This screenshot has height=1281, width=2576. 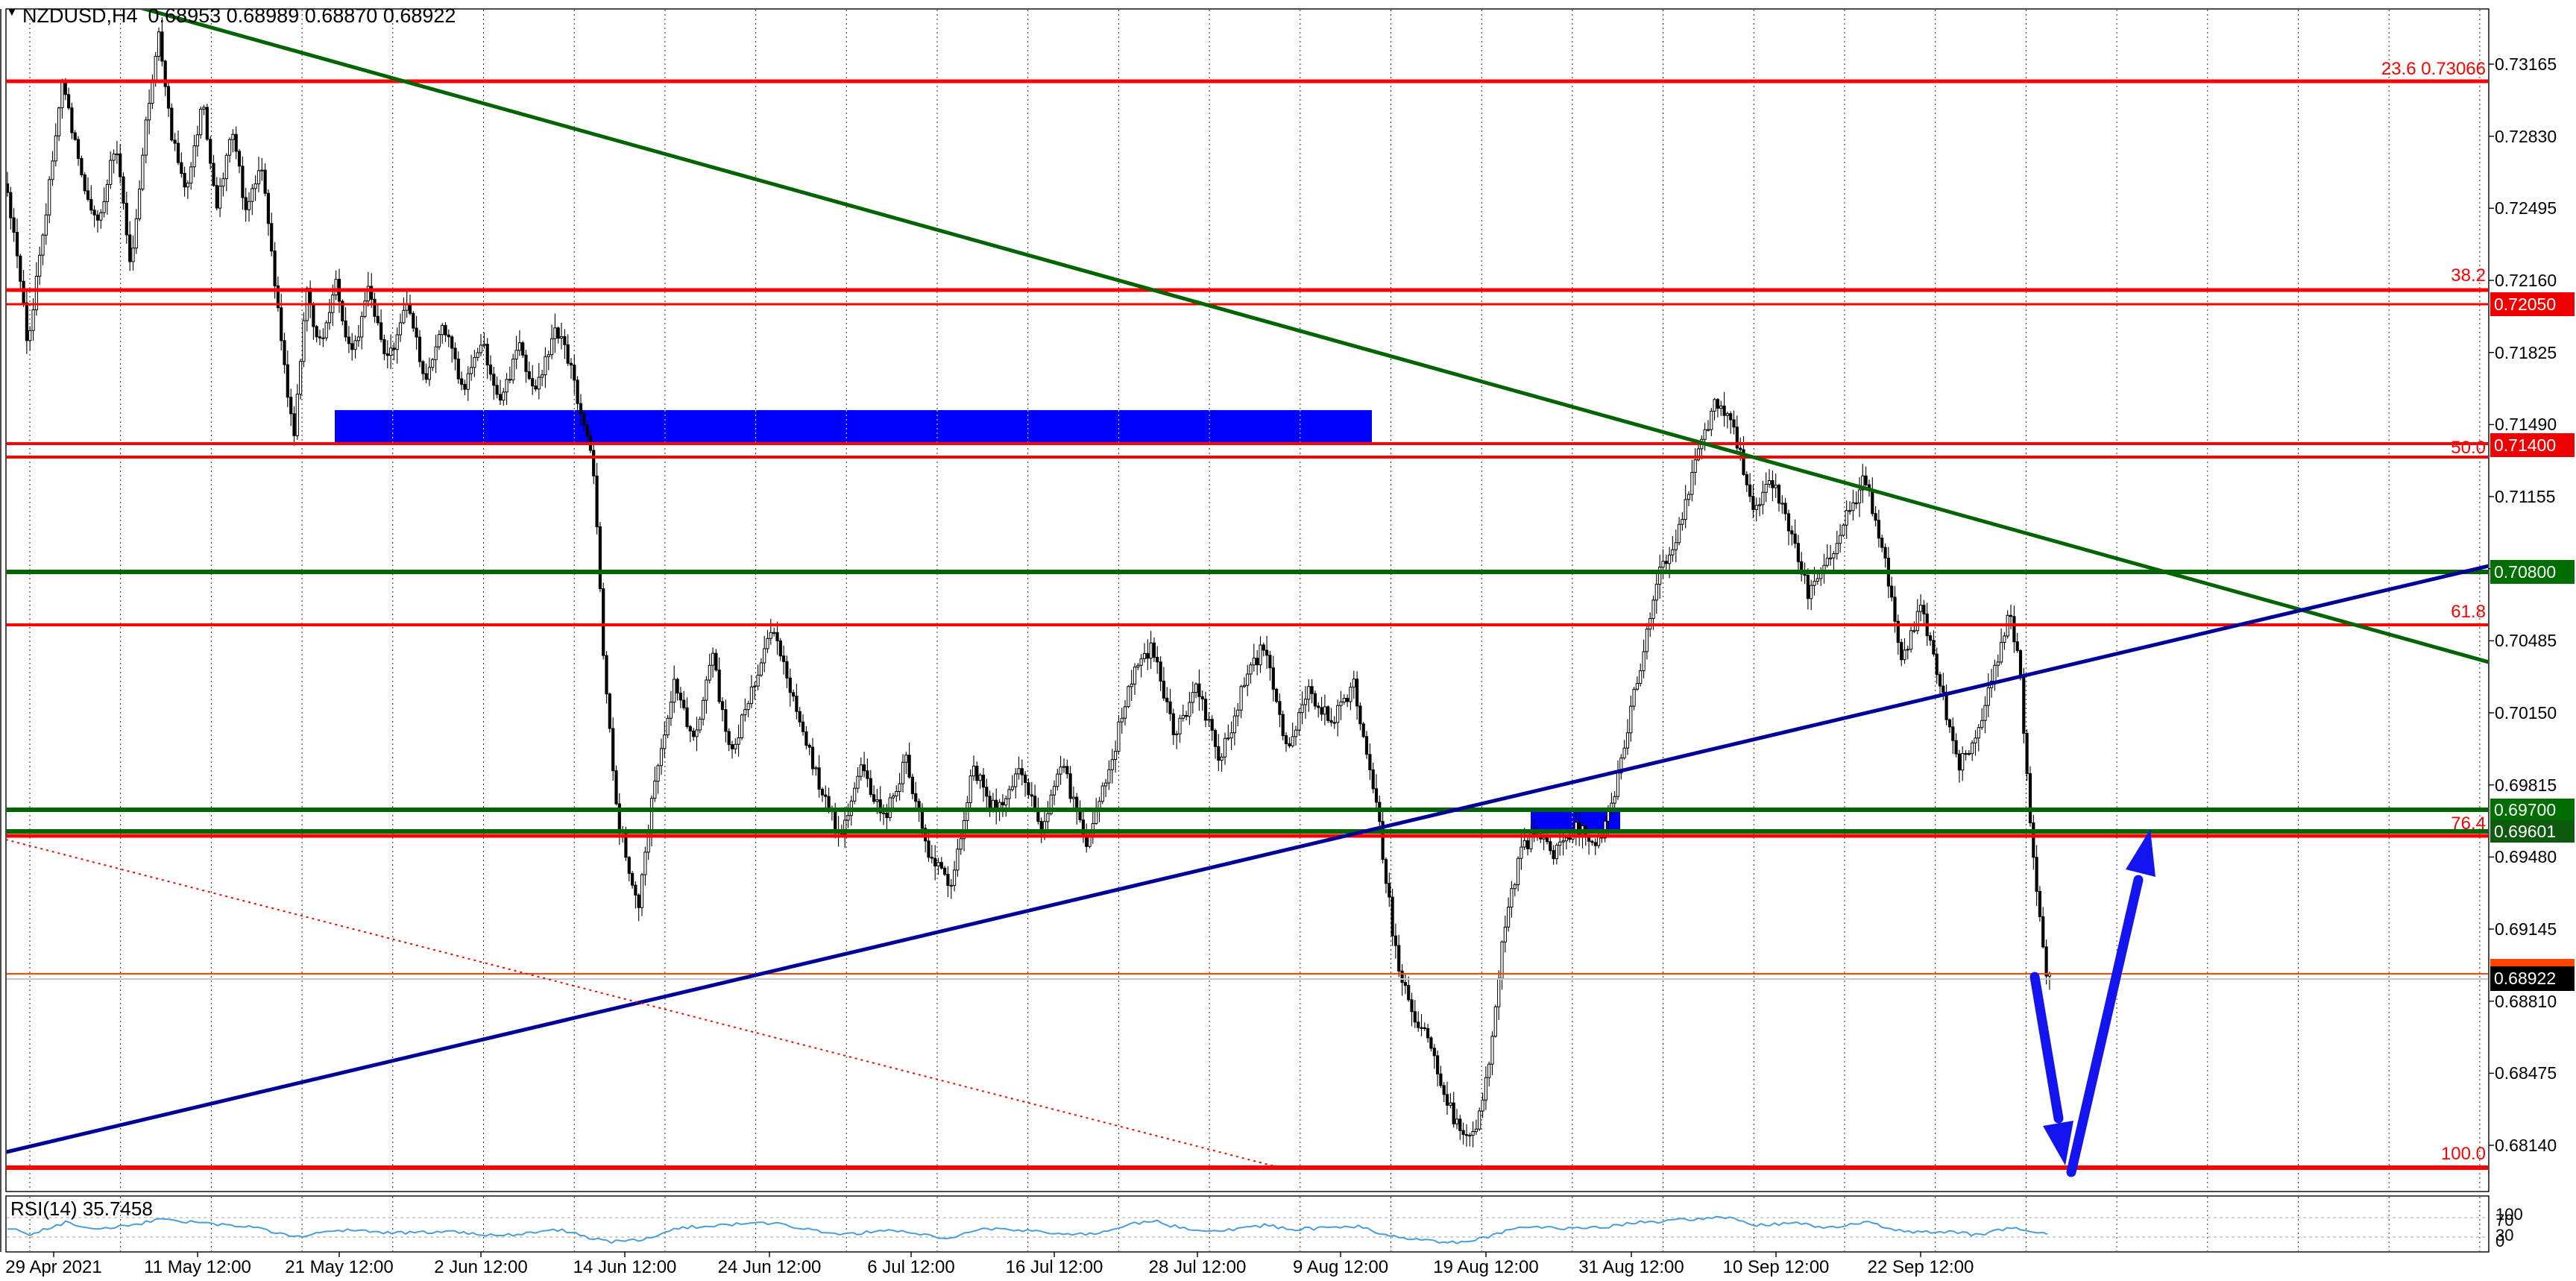 I want to click on price-axis-label: 0.70485, so click(x=2526, y=641).